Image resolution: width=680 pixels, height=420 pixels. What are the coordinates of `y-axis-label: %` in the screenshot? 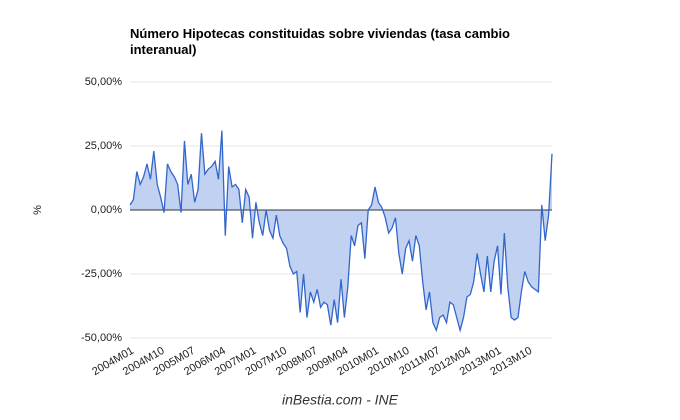 It's located at (38, 210).